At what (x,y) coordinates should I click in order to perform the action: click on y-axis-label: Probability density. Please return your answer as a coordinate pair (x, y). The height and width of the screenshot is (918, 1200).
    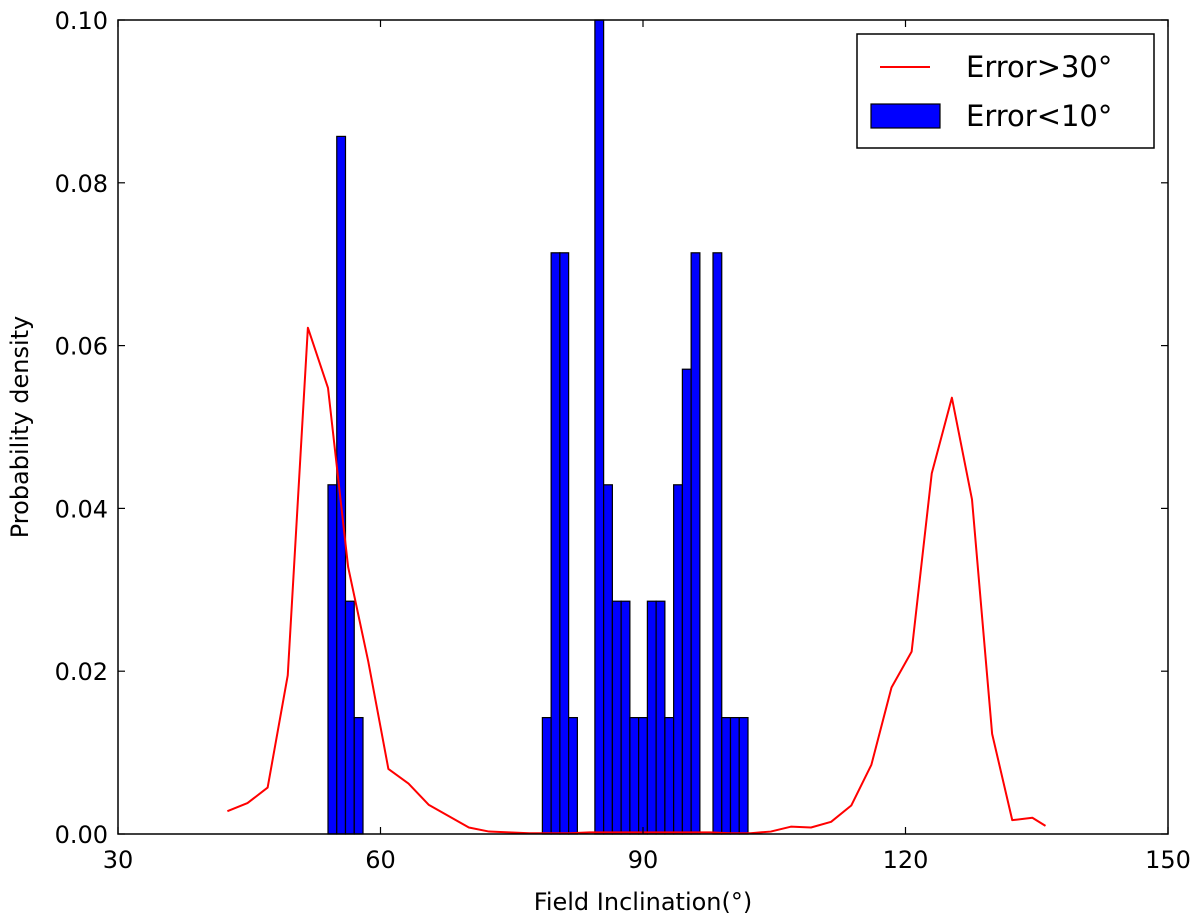
    Looking at the image, I should click on (20, 427).